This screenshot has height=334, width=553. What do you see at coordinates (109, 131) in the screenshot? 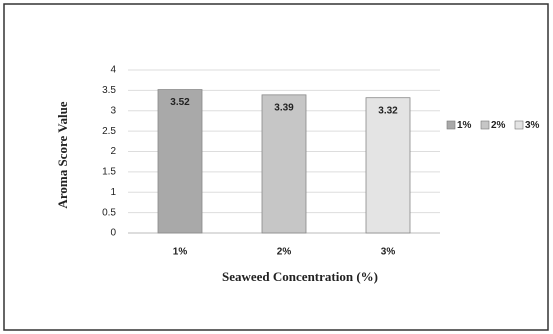
I see `y-tick-label: 2.5` at bounding box center [109, 131].